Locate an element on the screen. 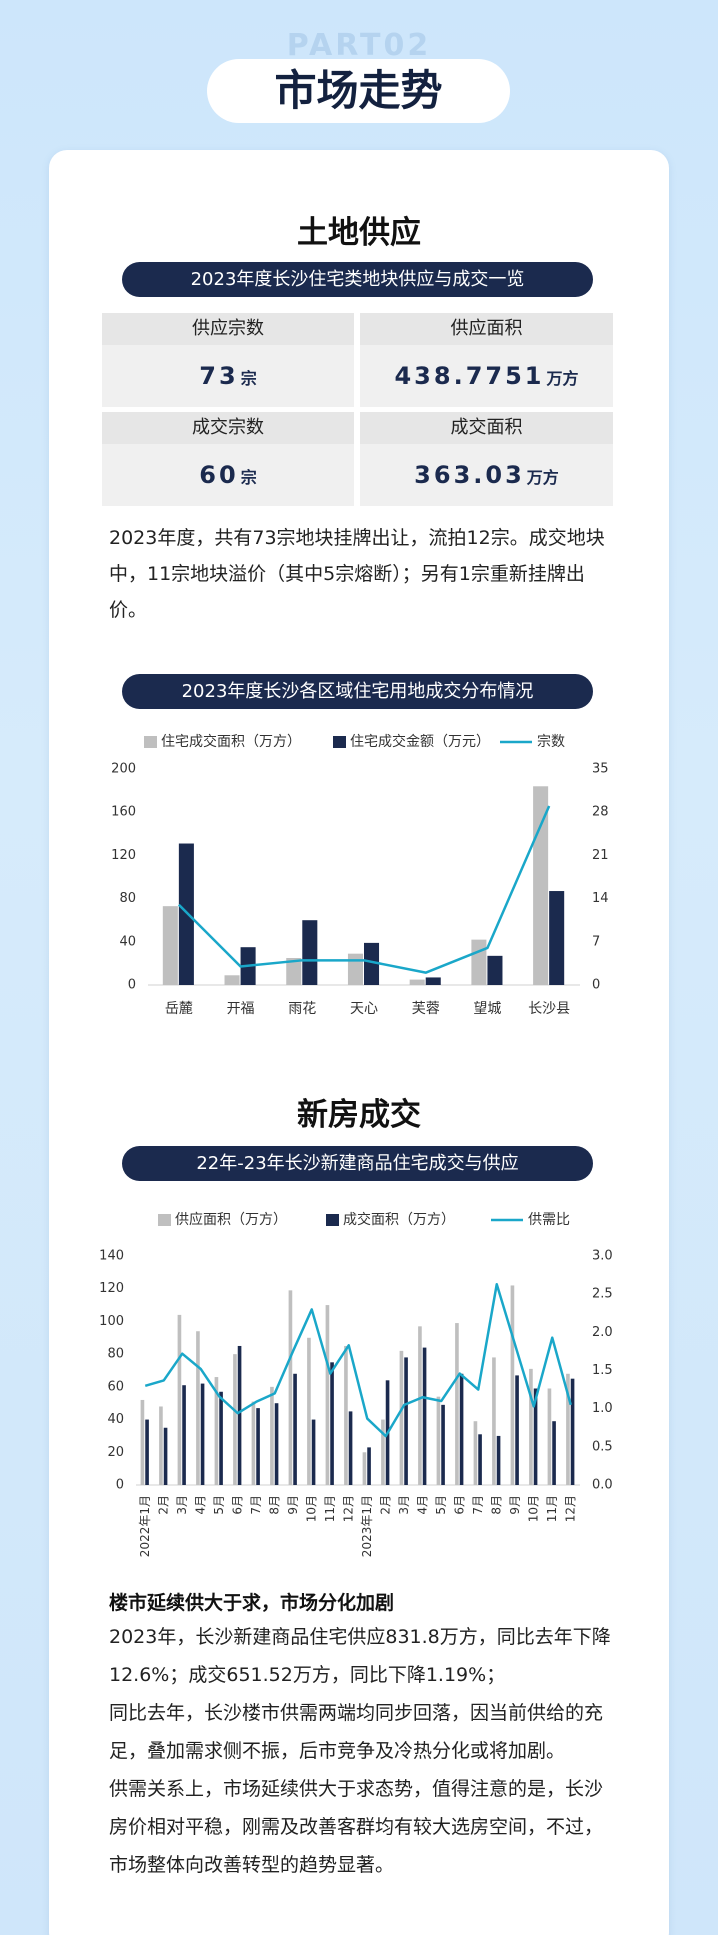 Image resolution: width=718 pixels, height=1935 pixels. table-cell: 成交宗数 60 宗 is located at coordinates (228, 459).